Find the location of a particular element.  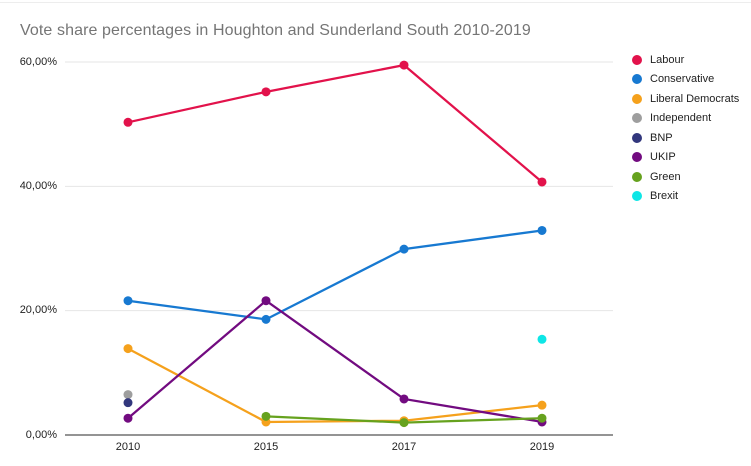

legend-item-bnp: BNP is located at coordinates (685, 138).